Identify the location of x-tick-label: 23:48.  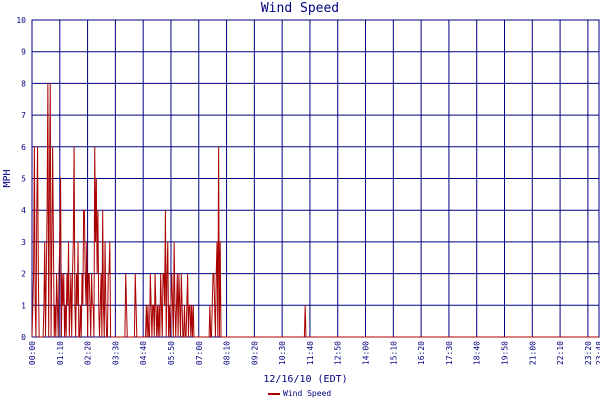
(597, 353).